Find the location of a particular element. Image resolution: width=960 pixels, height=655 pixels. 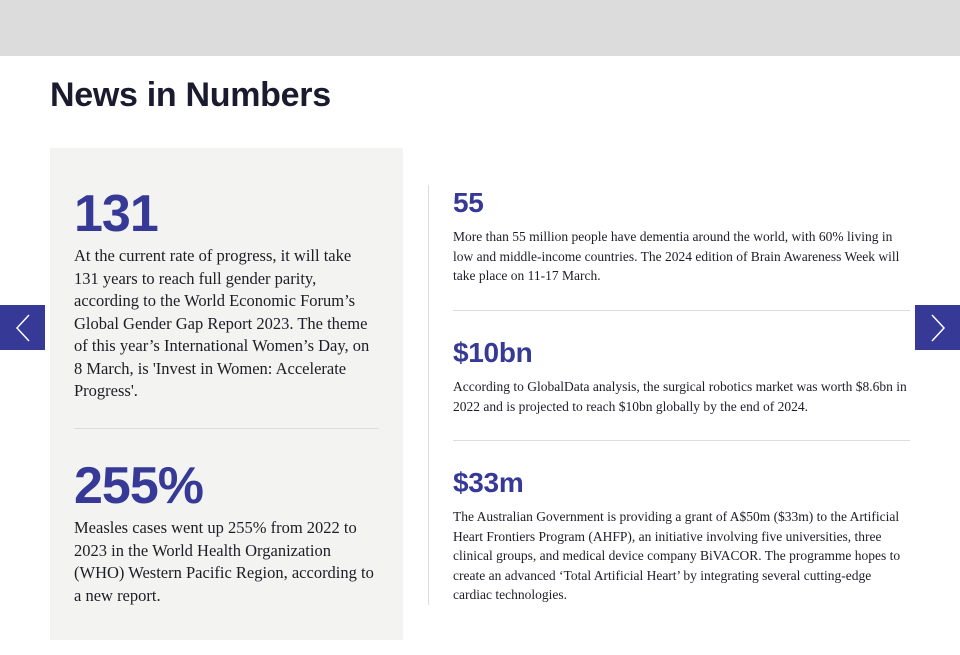

top-bar is located at coordinates (480, 28).